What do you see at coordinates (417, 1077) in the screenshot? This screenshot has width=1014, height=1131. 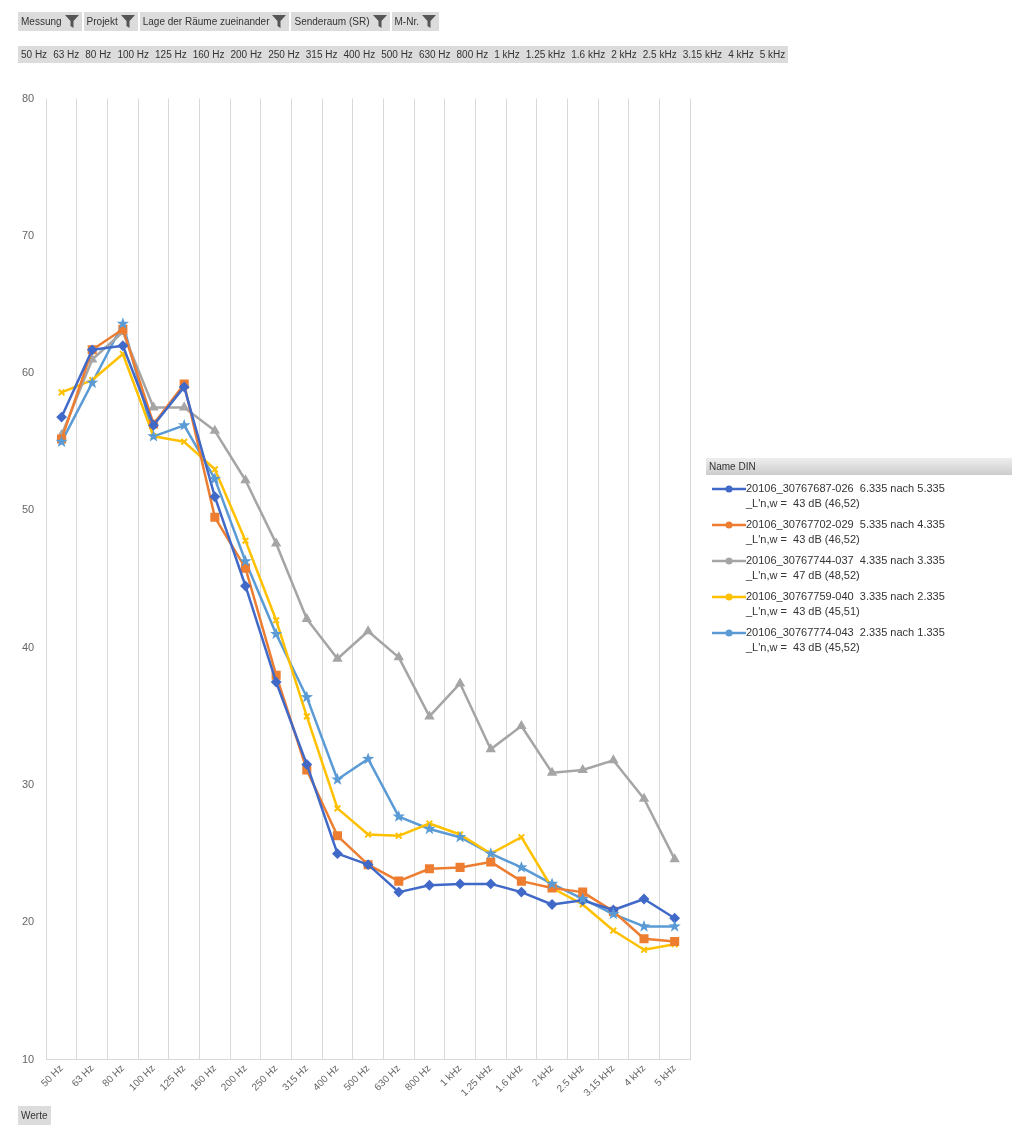 I see `x-tick-label: 800 Hz` at bounding box center [417, 1077].